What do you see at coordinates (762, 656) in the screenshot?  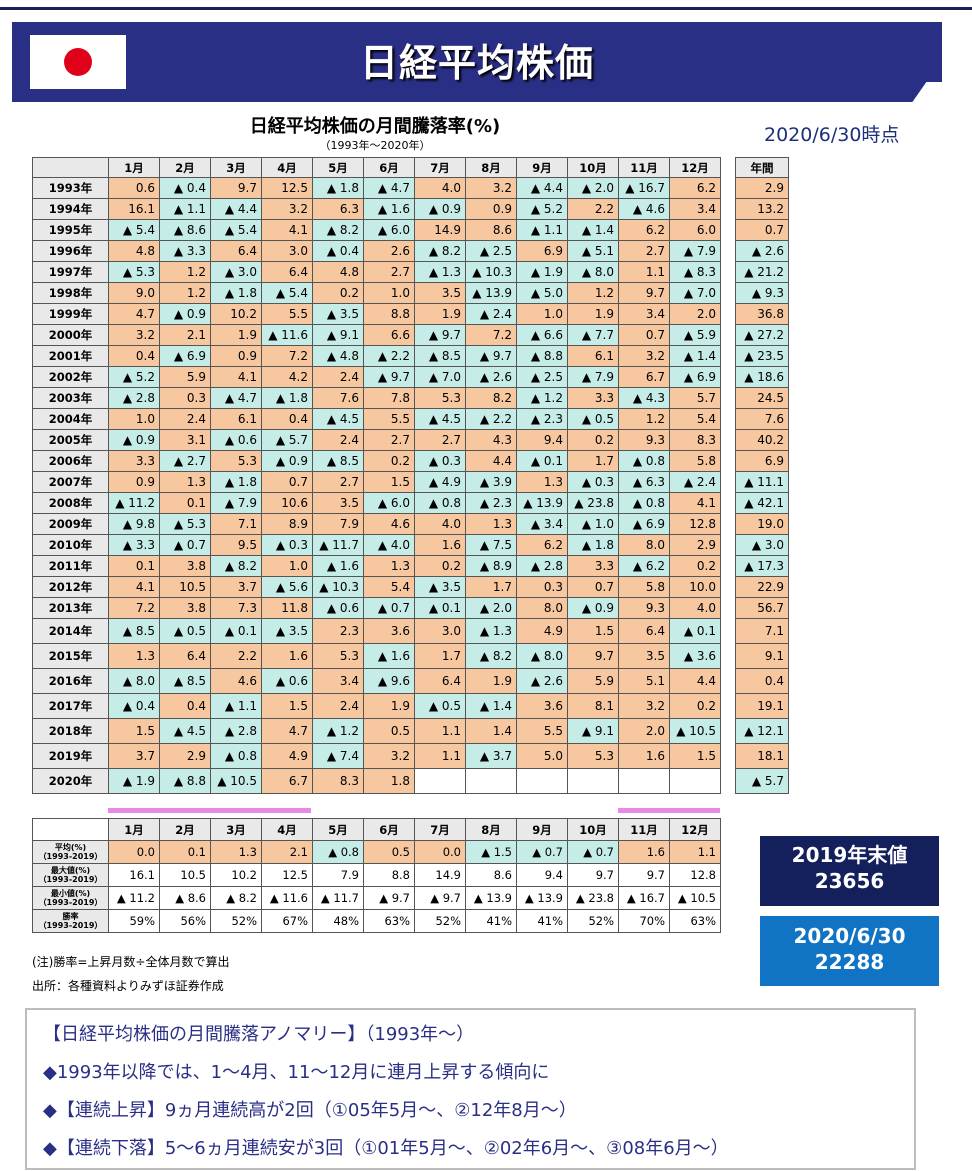 I see `annual-row: 9.1` at bounding box center [762, 656].